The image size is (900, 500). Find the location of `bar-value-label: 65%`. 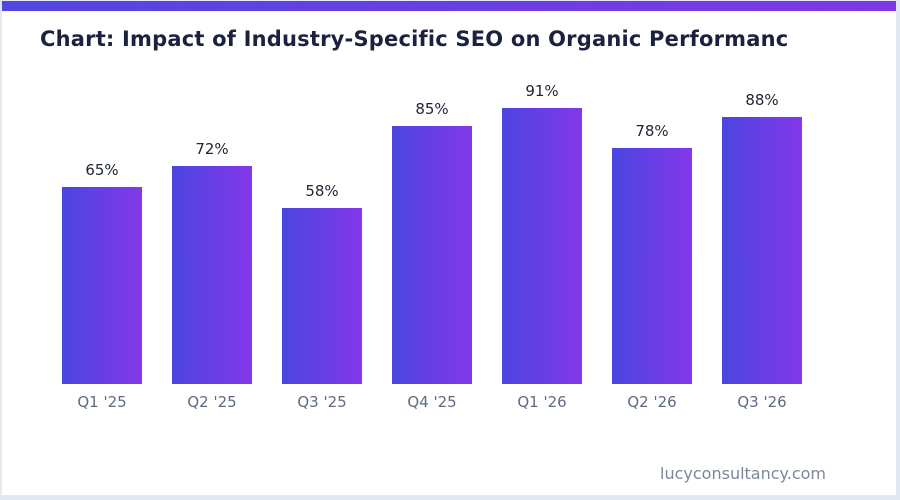

bar-value-label: 65% is located at coordinates (102, 170).